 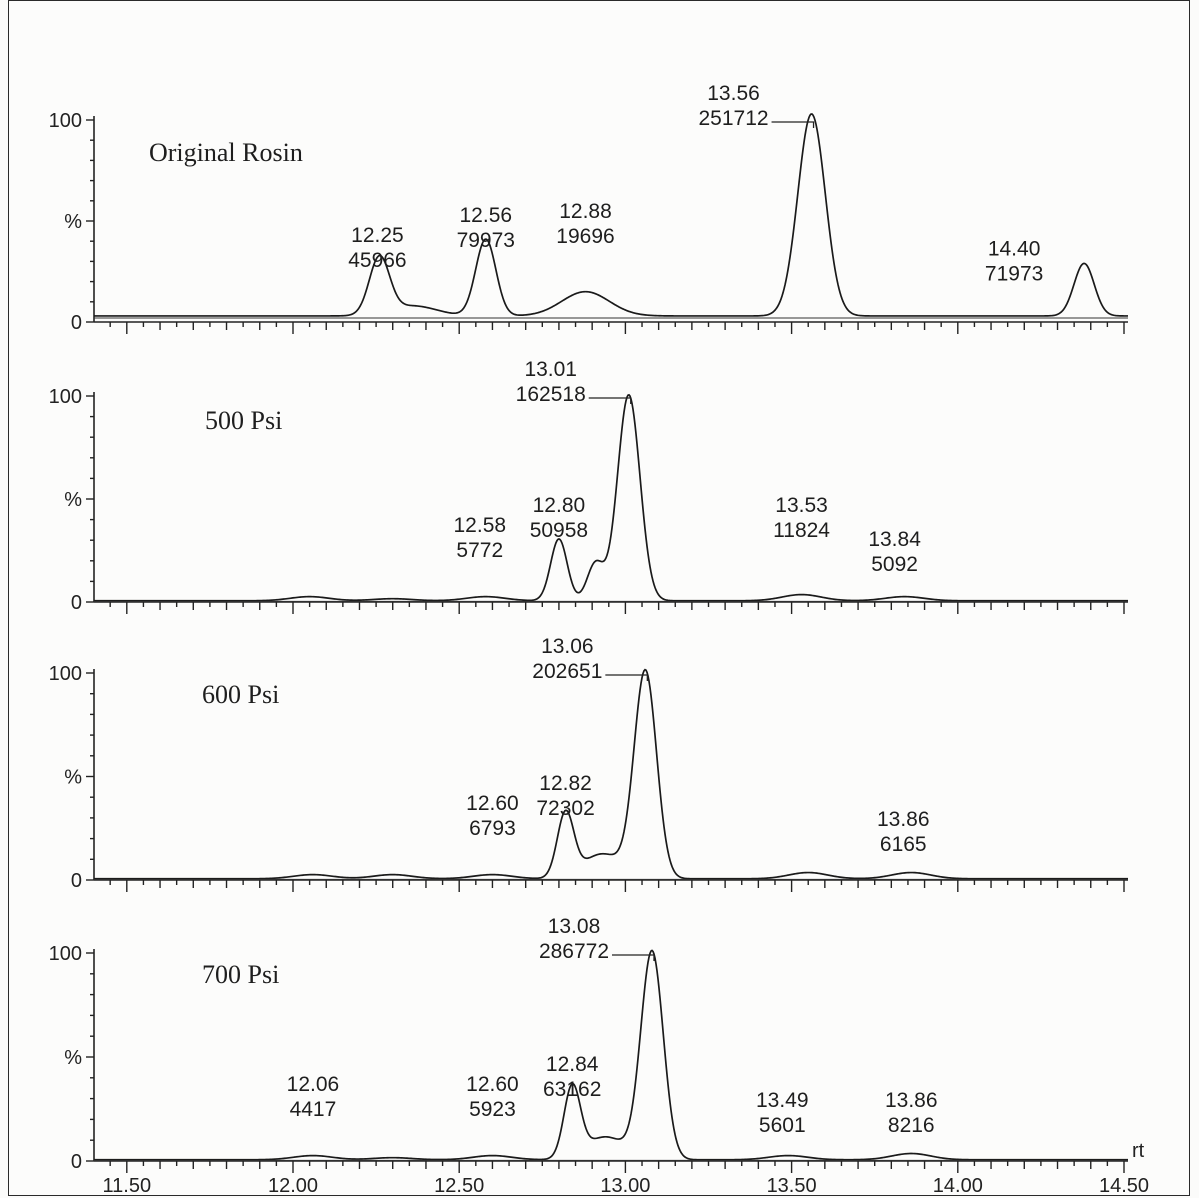 What do you see at coordinates (733, 93) in the screenshot?
I see `peak-rt-label: 13.56` at bounding box center [733, 93].